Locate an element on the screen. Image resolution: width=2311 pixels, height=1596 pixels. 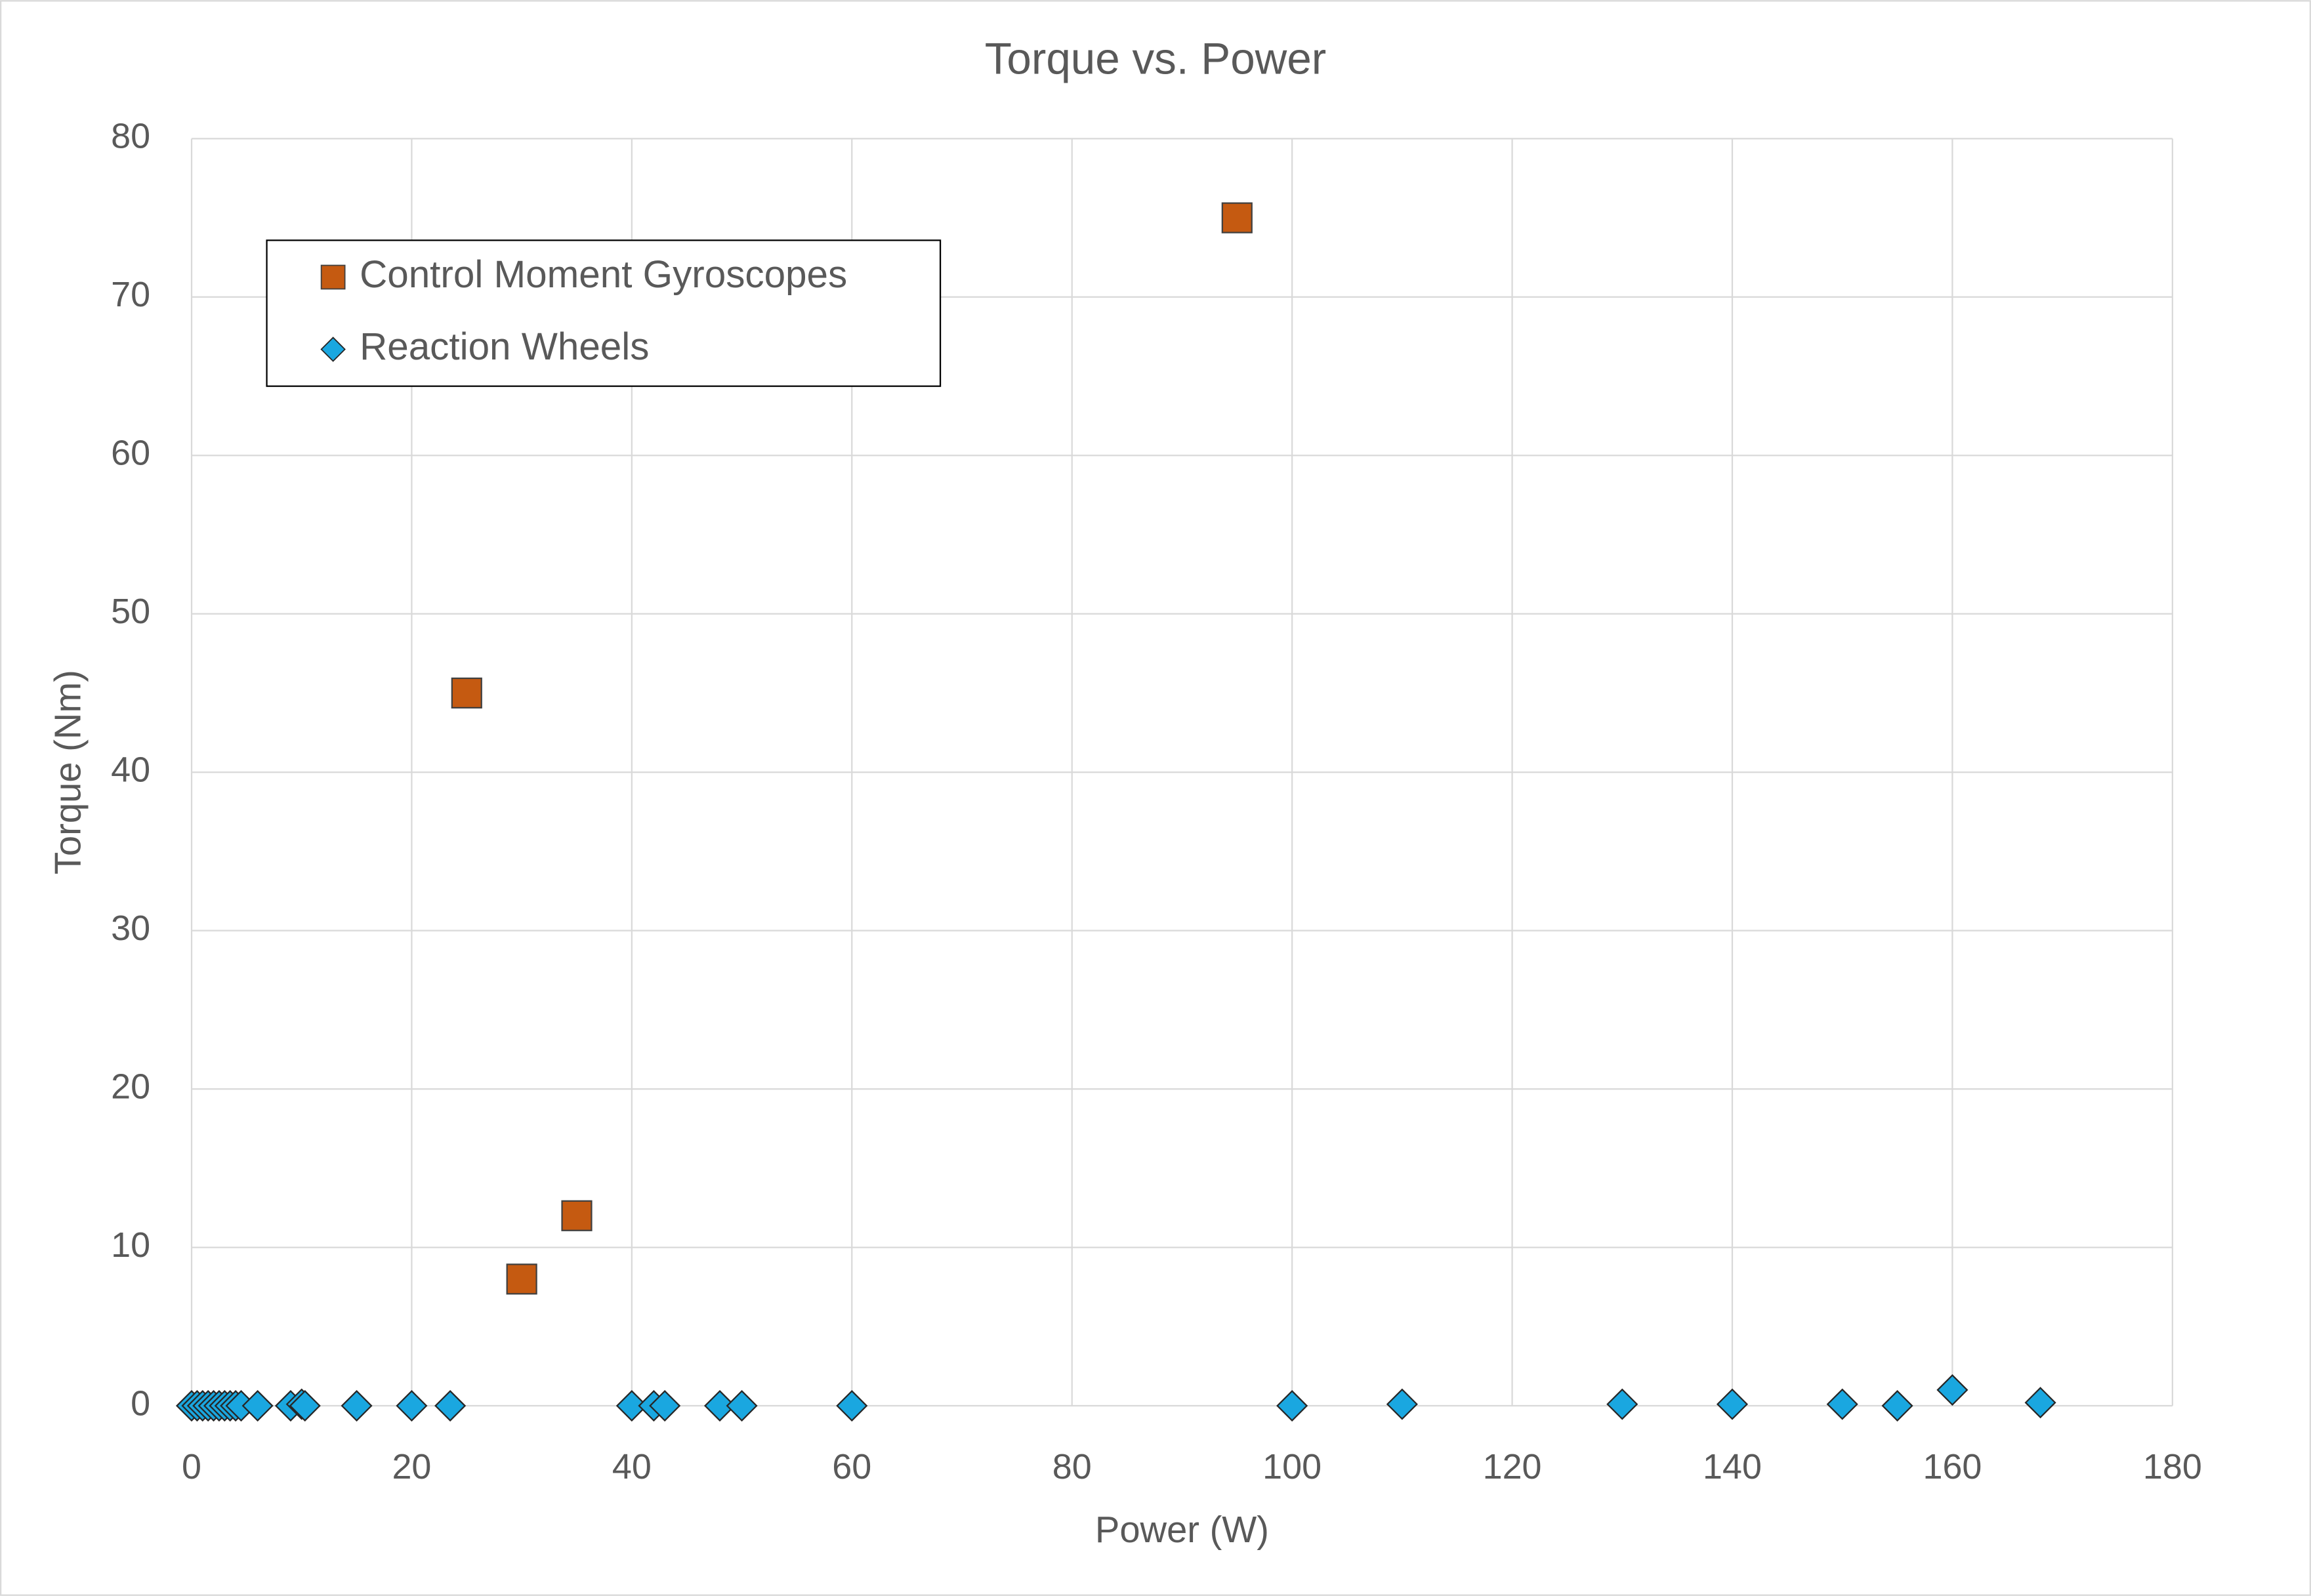
y-axis-label: Torque (Nm) is located at coordinates (68, 772).